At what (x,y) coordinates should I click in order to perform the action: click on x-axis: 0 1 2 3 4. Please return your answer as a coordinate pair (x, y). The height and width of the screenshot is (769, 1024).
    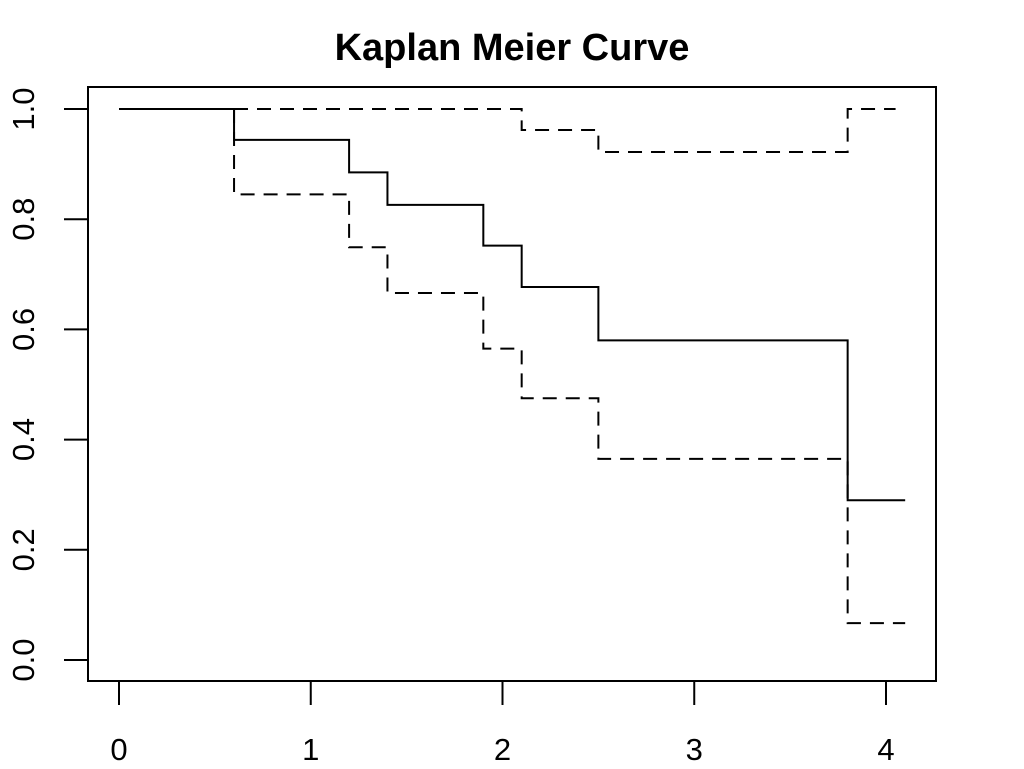
    Looking at the image, I should click on (502, 723).